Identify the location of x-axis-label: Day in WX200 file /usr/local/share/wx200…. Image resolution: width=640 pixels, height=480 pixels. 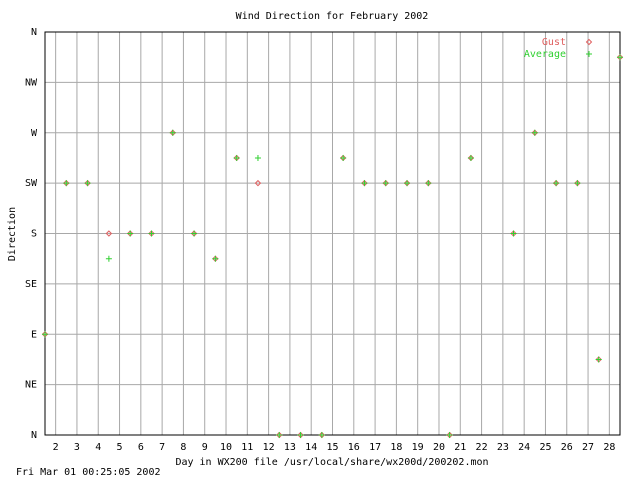
(331, 462).